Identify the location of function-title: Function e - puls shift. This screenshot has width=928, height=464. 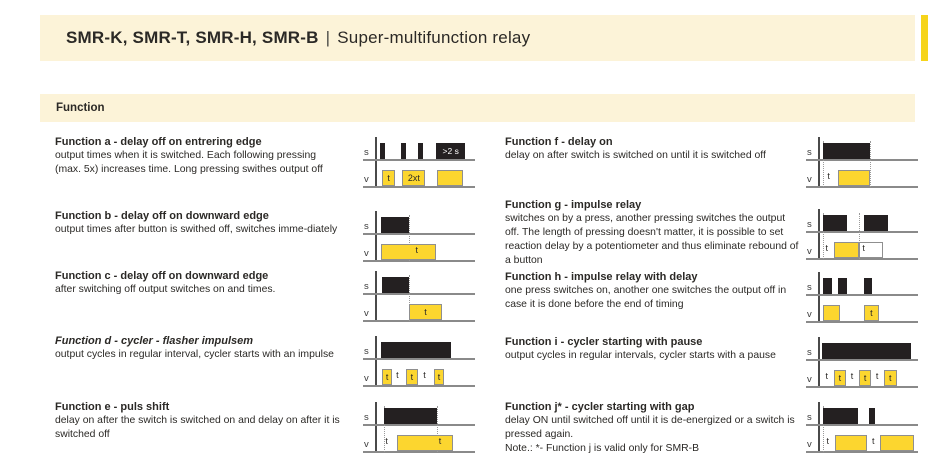
(112, 407).